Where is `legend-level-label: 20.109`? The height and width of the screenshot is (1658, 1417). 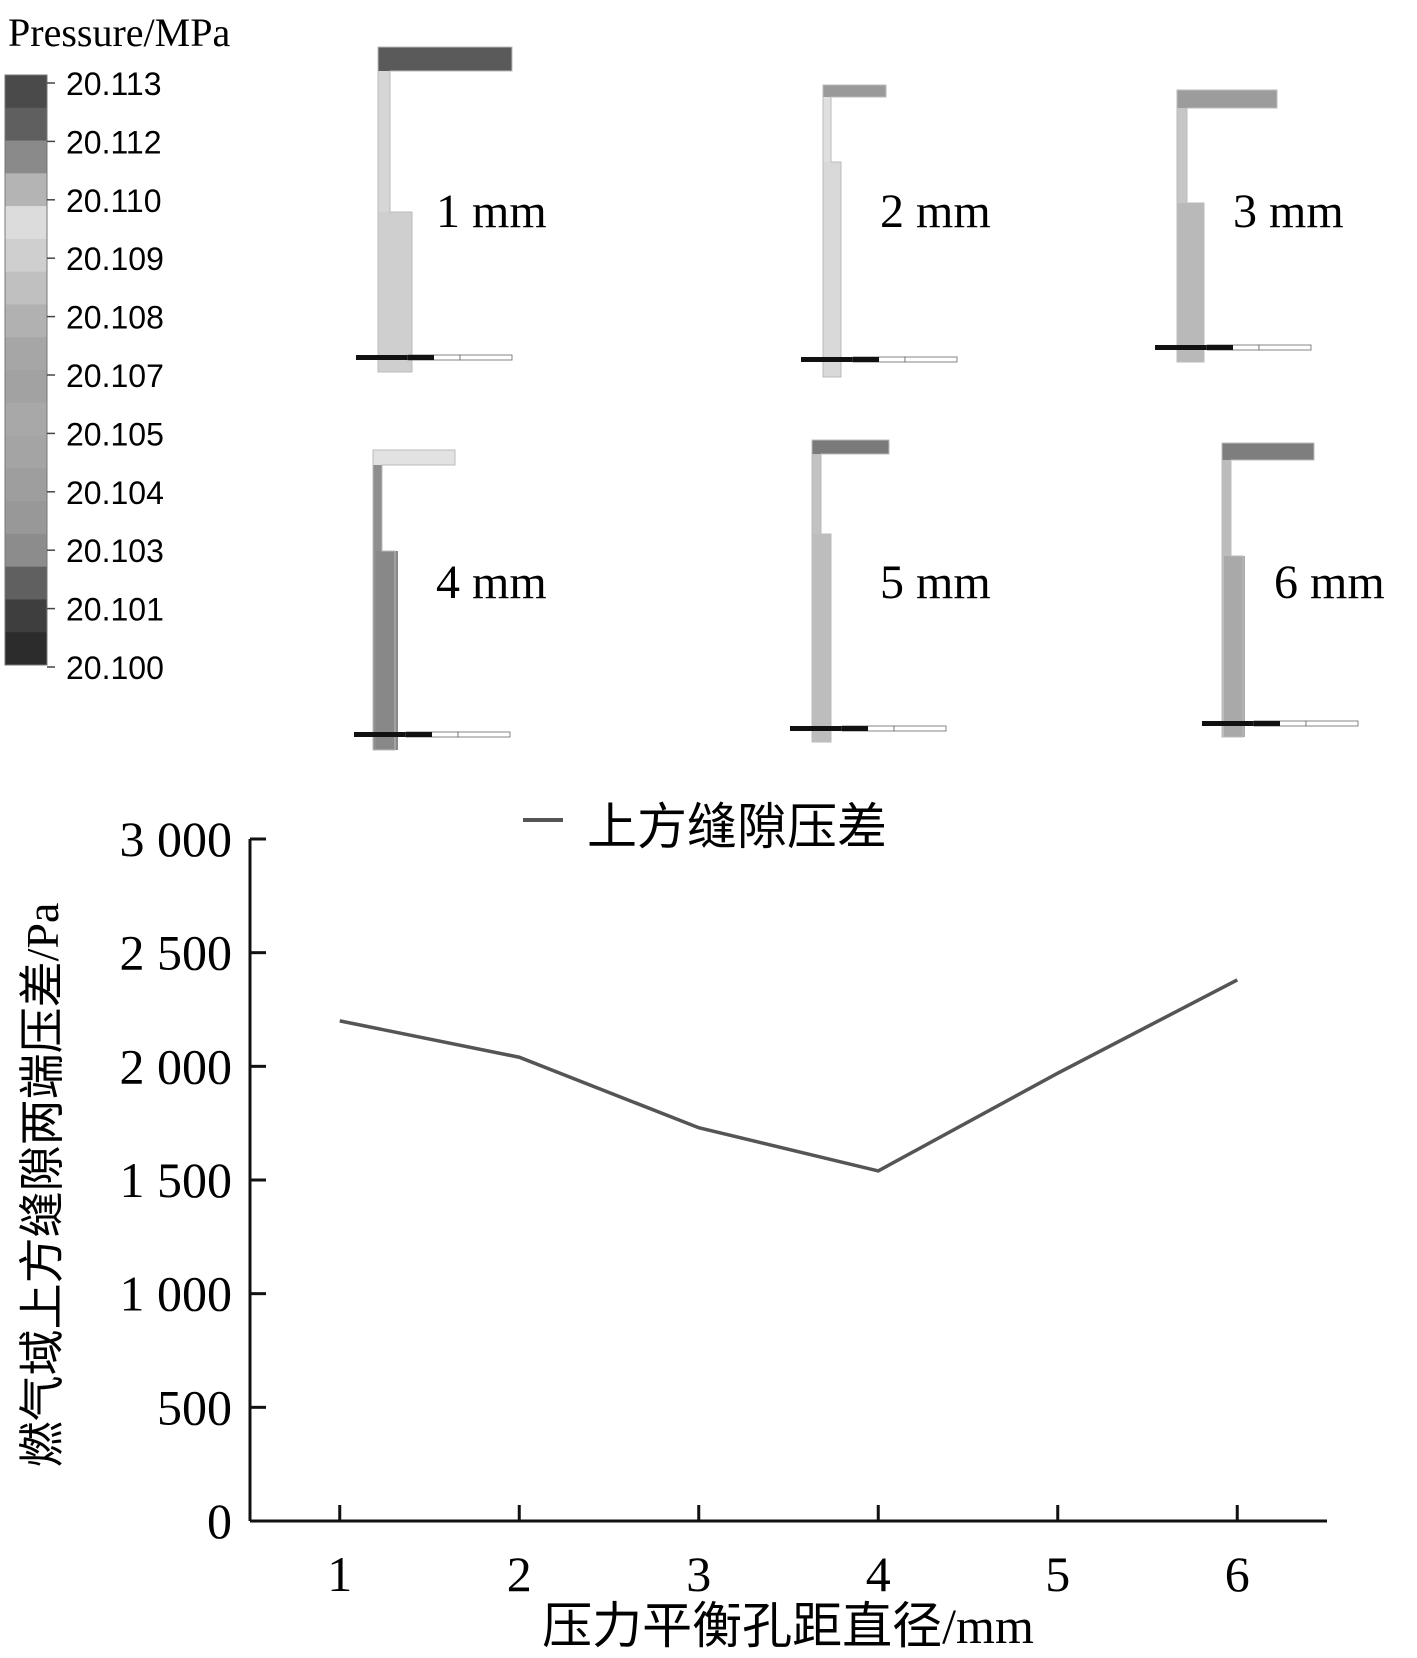
legend-level-label: 20.109 is located at coordinates (115, 259).